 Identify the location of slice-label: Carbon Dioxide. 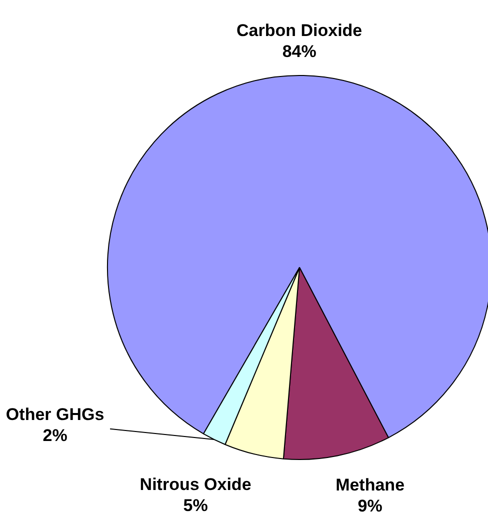
(299, 30).